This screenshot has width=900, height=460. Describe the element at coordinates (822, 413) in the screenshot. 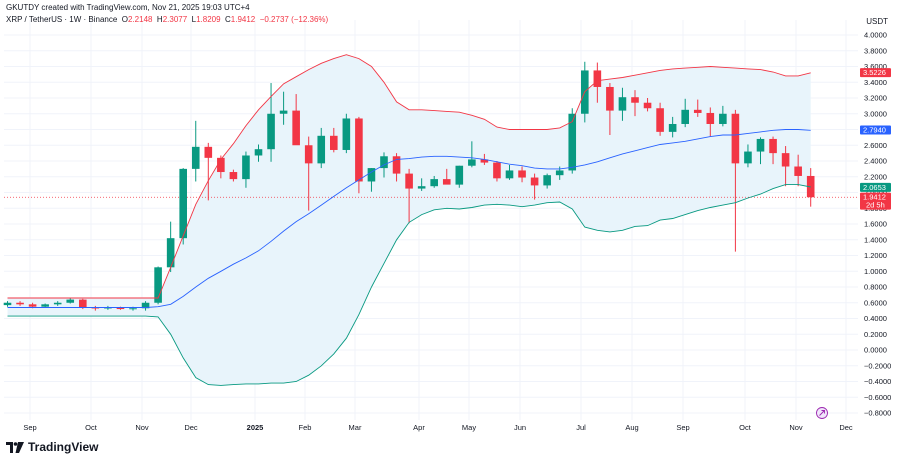

I see `replay-icon` at that location.